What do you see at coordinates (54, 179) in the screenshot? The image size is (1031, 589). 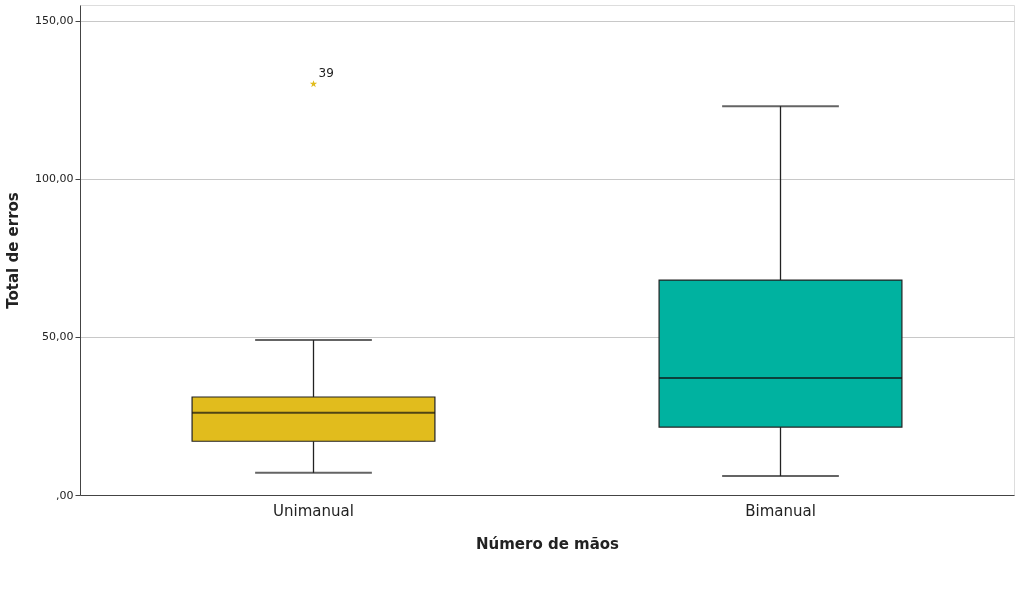 I see `y-tick-label: 100,00` at bounding box center [54, 179].